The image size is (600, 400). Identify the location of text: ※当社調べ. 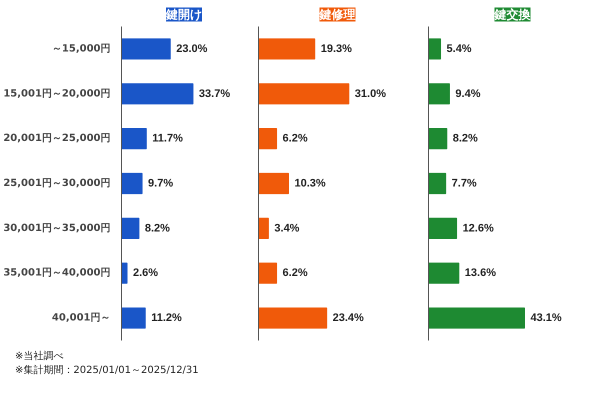
(39, 356).